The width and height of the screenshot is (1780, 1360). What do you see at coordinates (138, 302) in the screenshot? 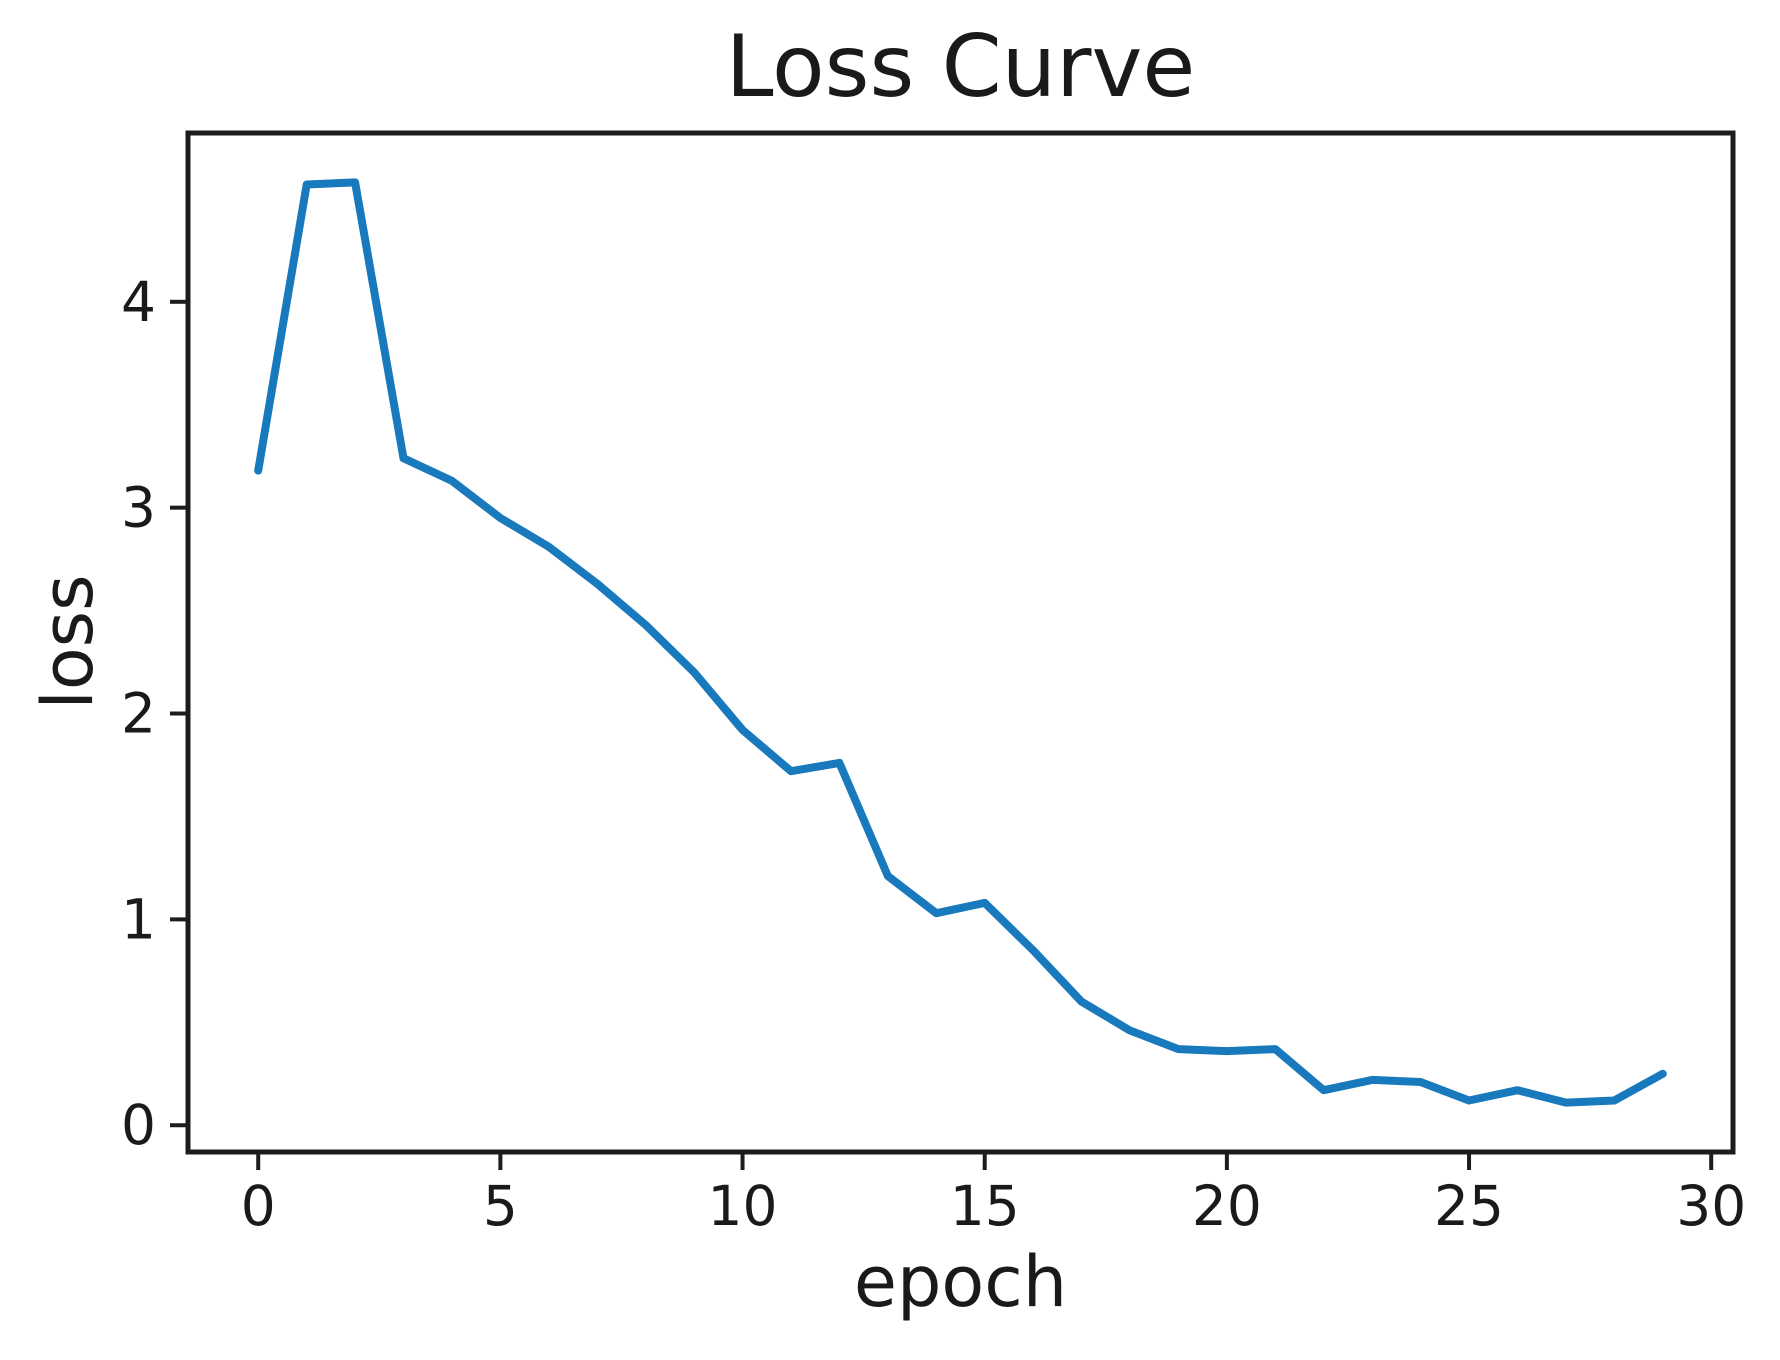
I see `y-tick-label: 4` at bounding box center [138, 302].